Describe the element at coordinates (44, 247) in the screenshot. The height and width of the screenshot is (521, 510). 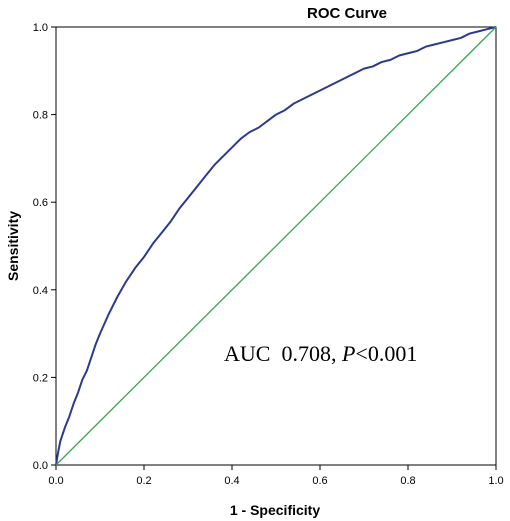
I see `y-axis: 0.0 0.2 0.4 0.6 0.8 1.0` at that location.